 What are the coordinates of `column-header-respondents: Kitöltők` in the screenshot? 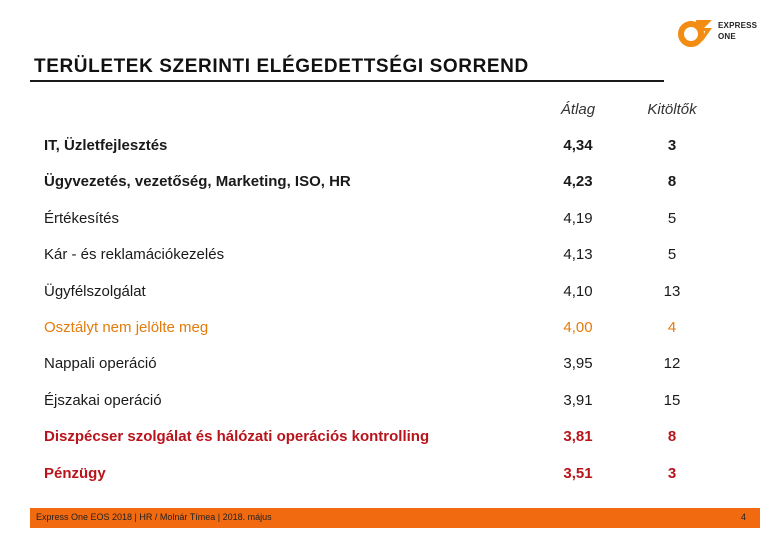 It's located at (672, 109).